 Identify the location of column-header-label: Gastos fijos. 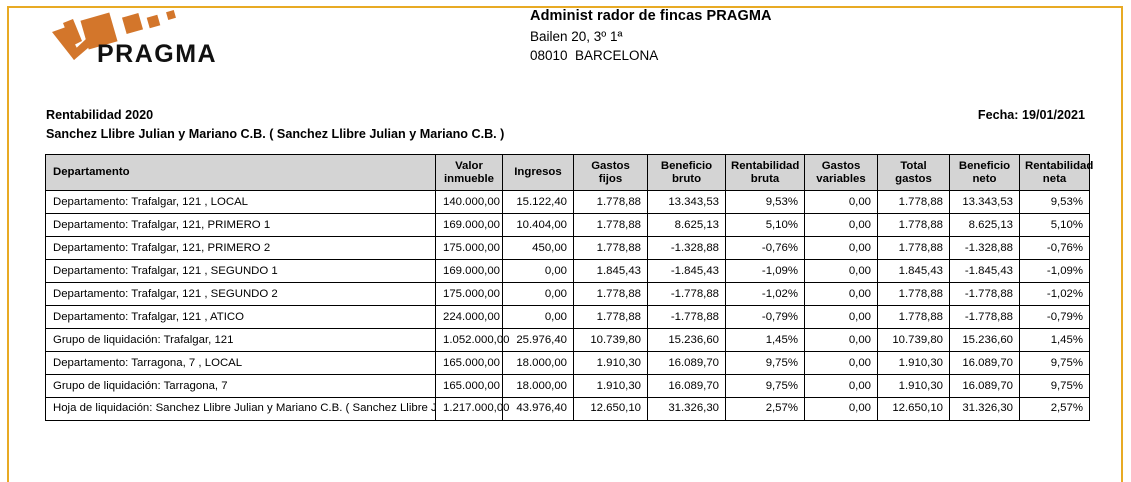
(610, 172).